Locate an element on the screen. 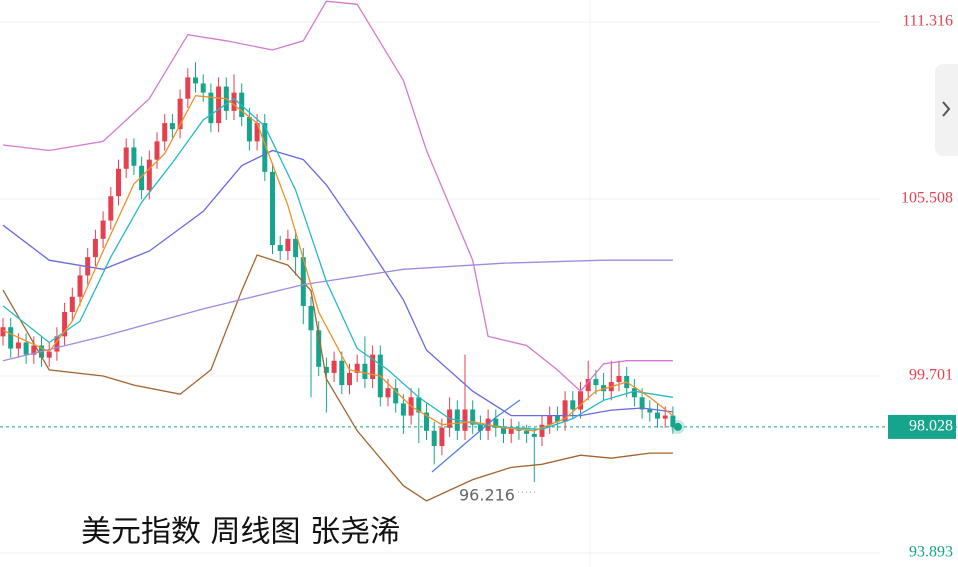  trend-drawing is located at coordinates (476, 436).